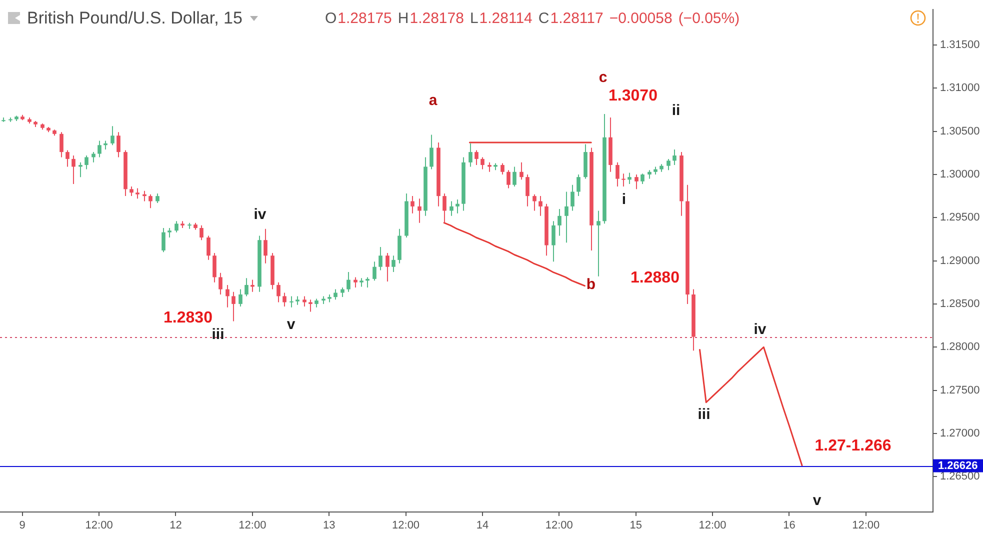  Describe the element at coordinates (603, 77) in the screenshot. I see `annotation: c` at that location.